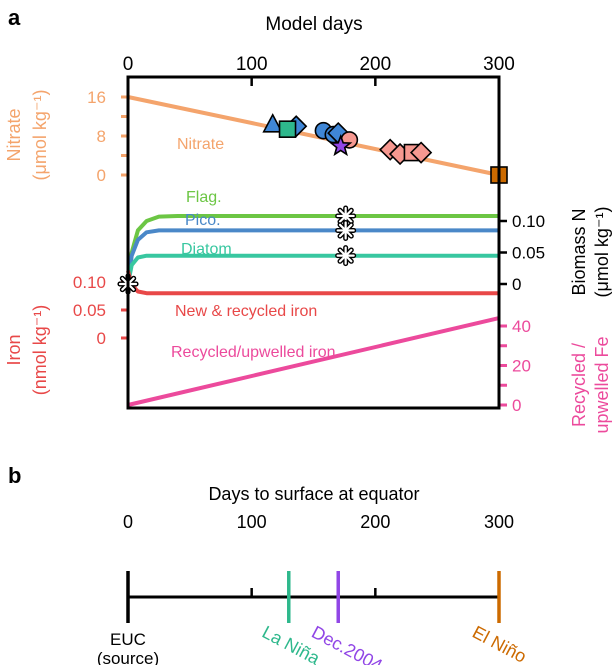 Image resolution: width=612 pixels, height=665 pixels. Describe the element at coordinates (252, 522) in the screenshot. I see `timeline-tick-label: 100` at that location.